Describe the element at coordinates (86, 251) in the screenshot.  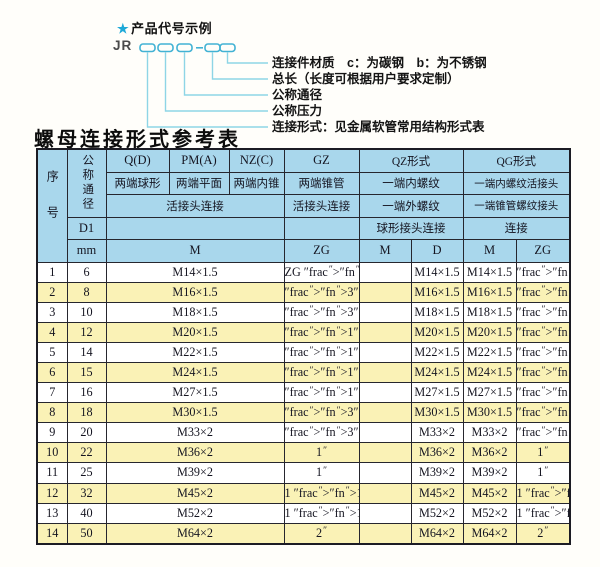
I see `header-mm: mm` at that location.